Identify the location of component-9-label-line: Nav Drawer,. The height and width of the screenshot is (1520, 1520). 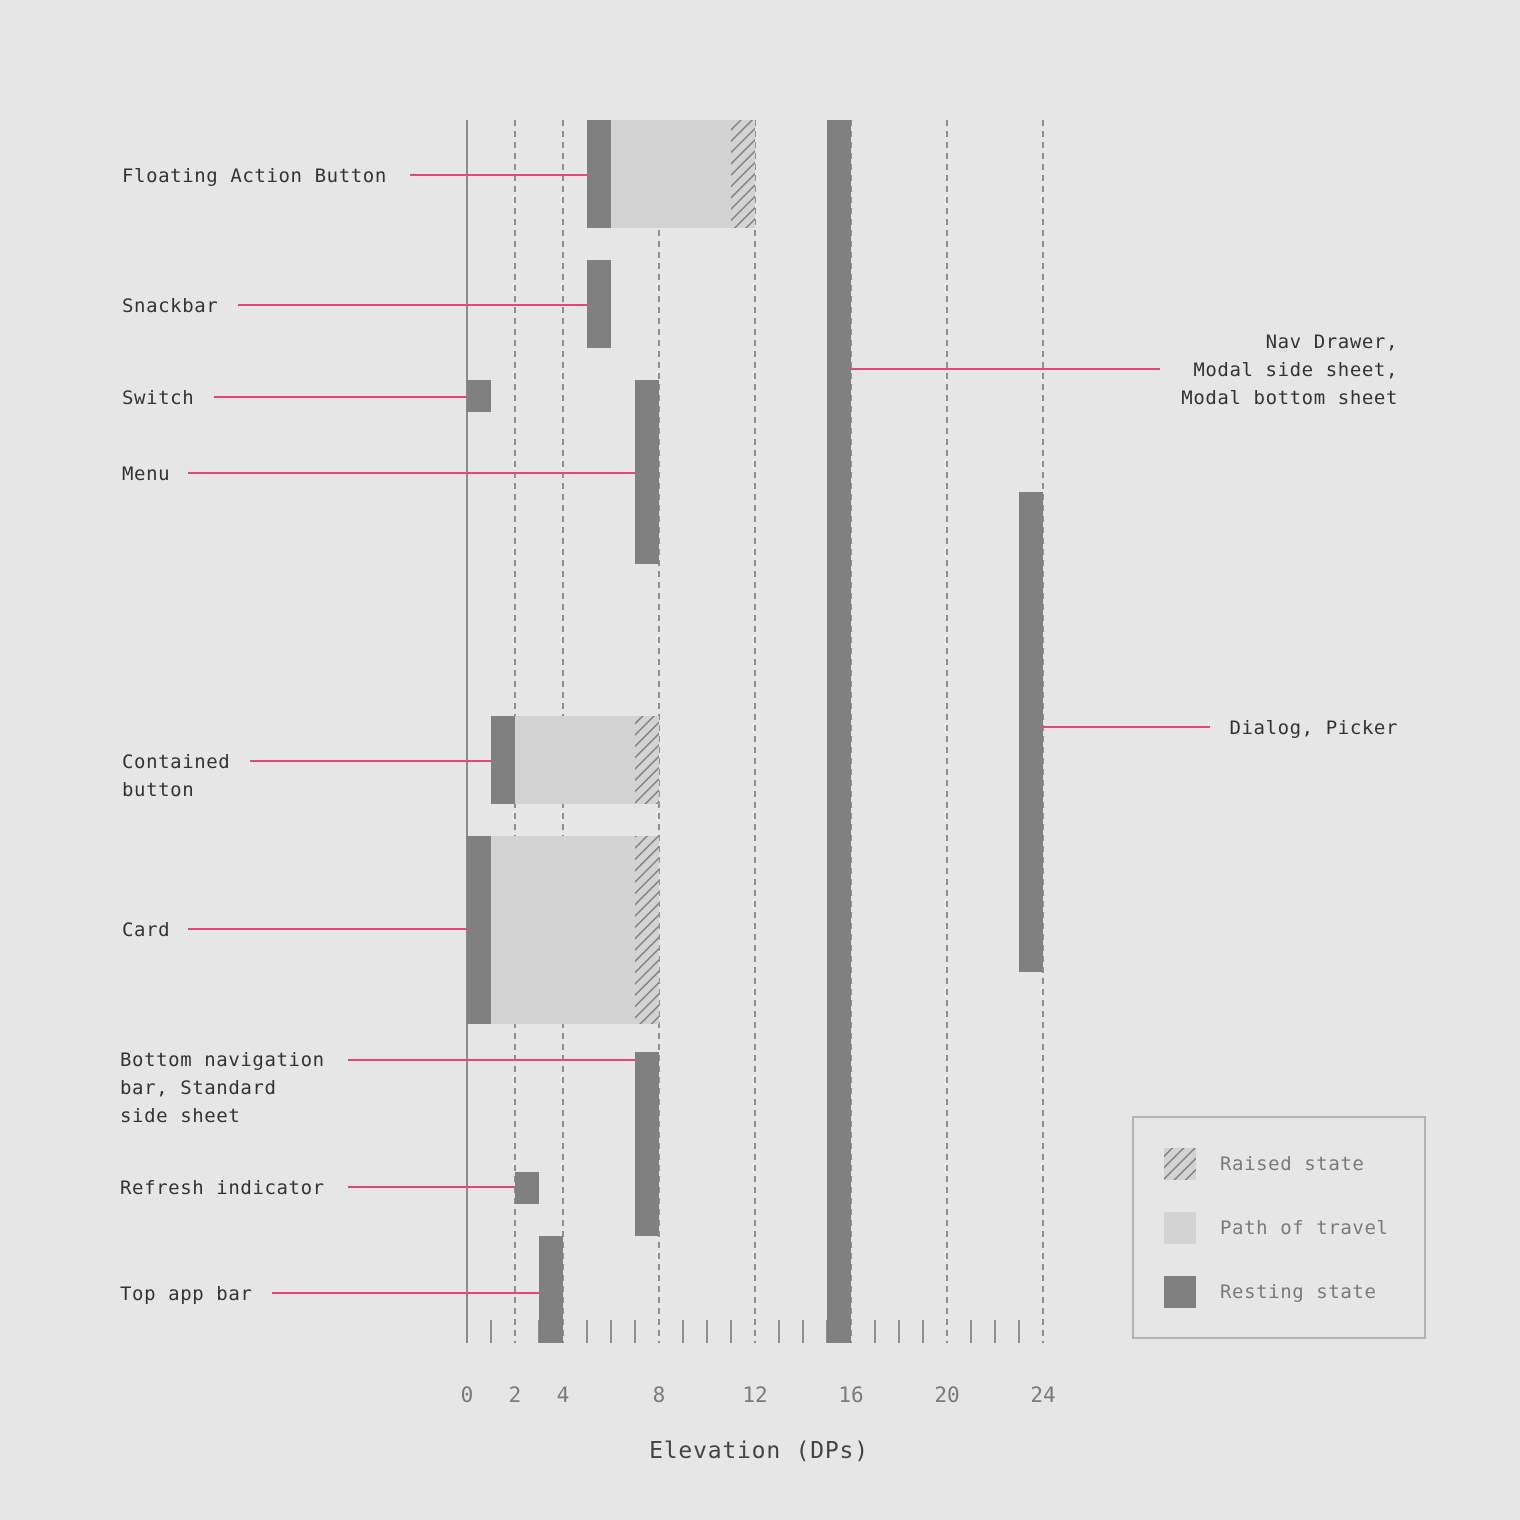
(1332, 342).